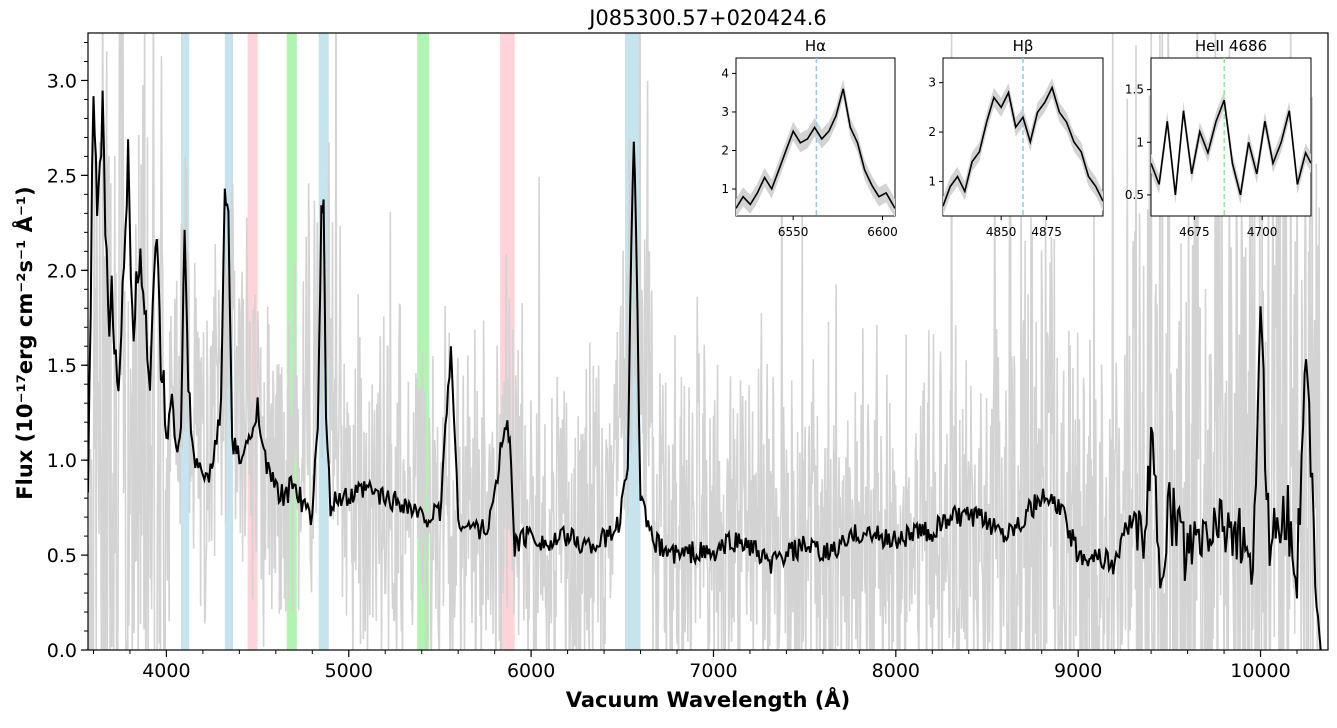 This screenshot has height=728, width=1337. I want to click on x-tick-label: 6000, so click(531, 671).